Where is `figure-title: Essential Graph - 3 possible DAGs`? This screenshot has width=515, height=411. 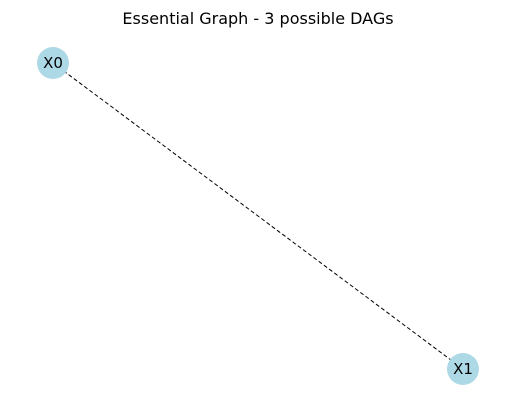 figure-title: Essential Graph - 3 possible DAGs is located at coordinates (257, 18).